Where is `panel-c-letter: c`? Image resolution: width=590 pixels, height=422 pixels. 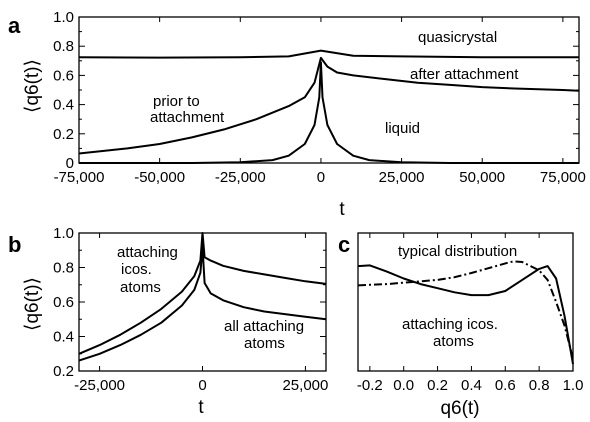 panel-c-letter: c is located at coordinates (344, 244).